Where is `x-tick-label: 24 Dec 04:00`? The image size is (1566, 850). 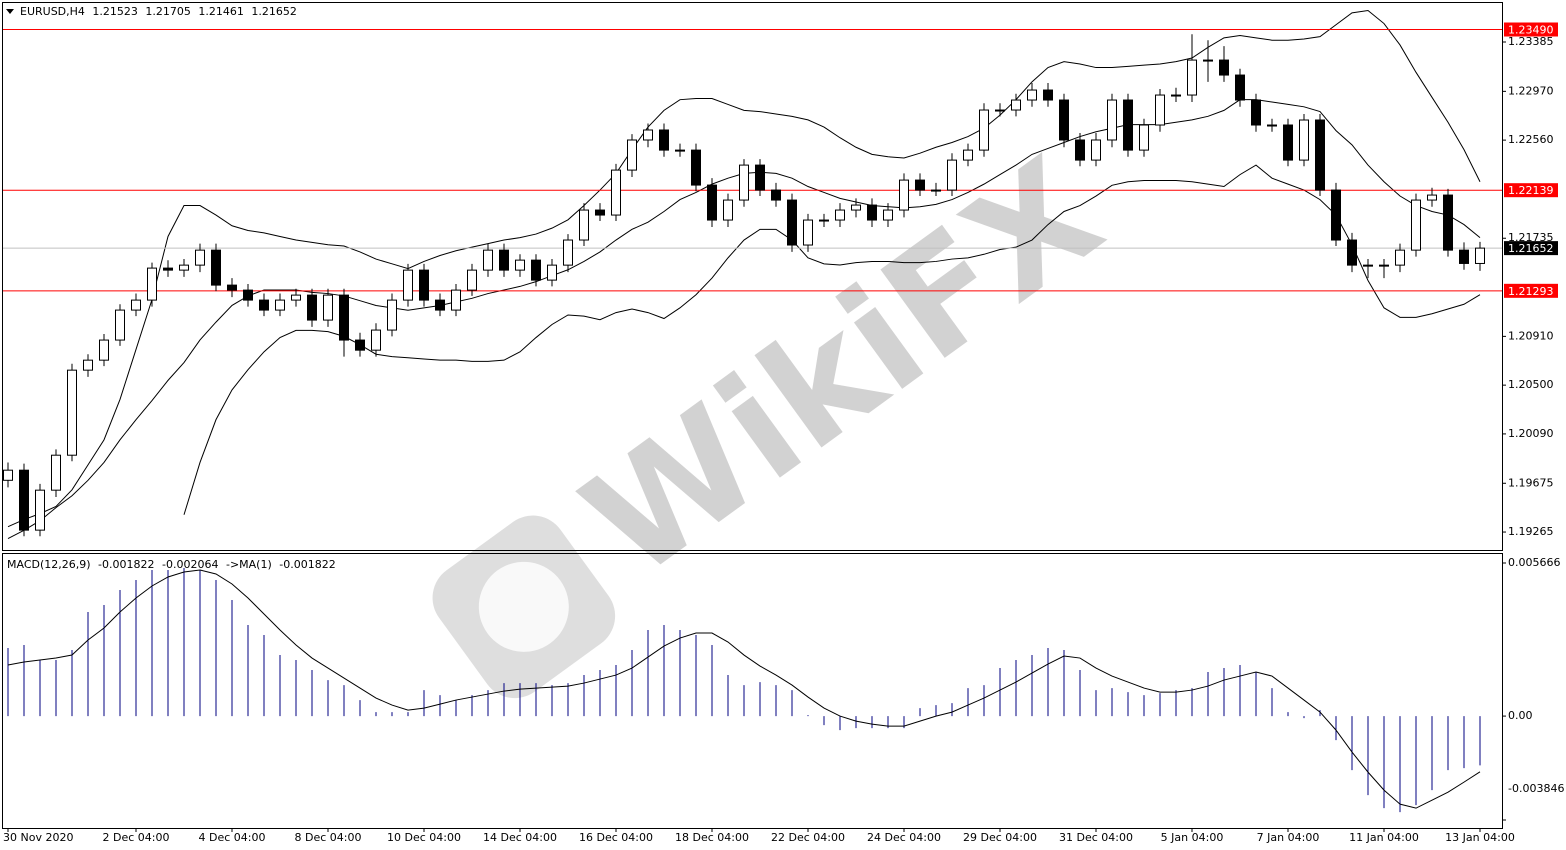 x-tick-label: 24 Dec 04:00 is located at coordinates (904, 837).